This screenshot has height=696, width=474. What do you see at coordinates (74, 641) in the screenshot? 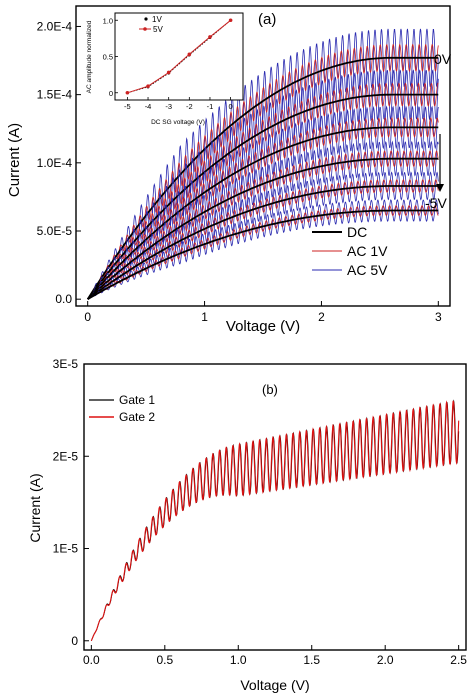
I see `y-tick-label: 0` at bounding box center [74, 641].